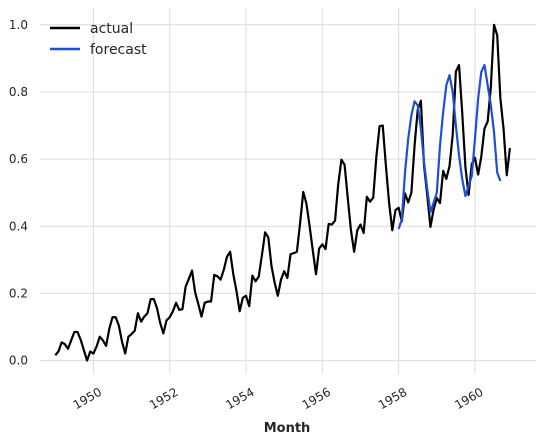 Image resolution: width=544 pixels, height=444 pixels. What do you see at coordinates (449, 146) in the screenshot?
I see `series-line-forecast` at bounding box center [449, 146].